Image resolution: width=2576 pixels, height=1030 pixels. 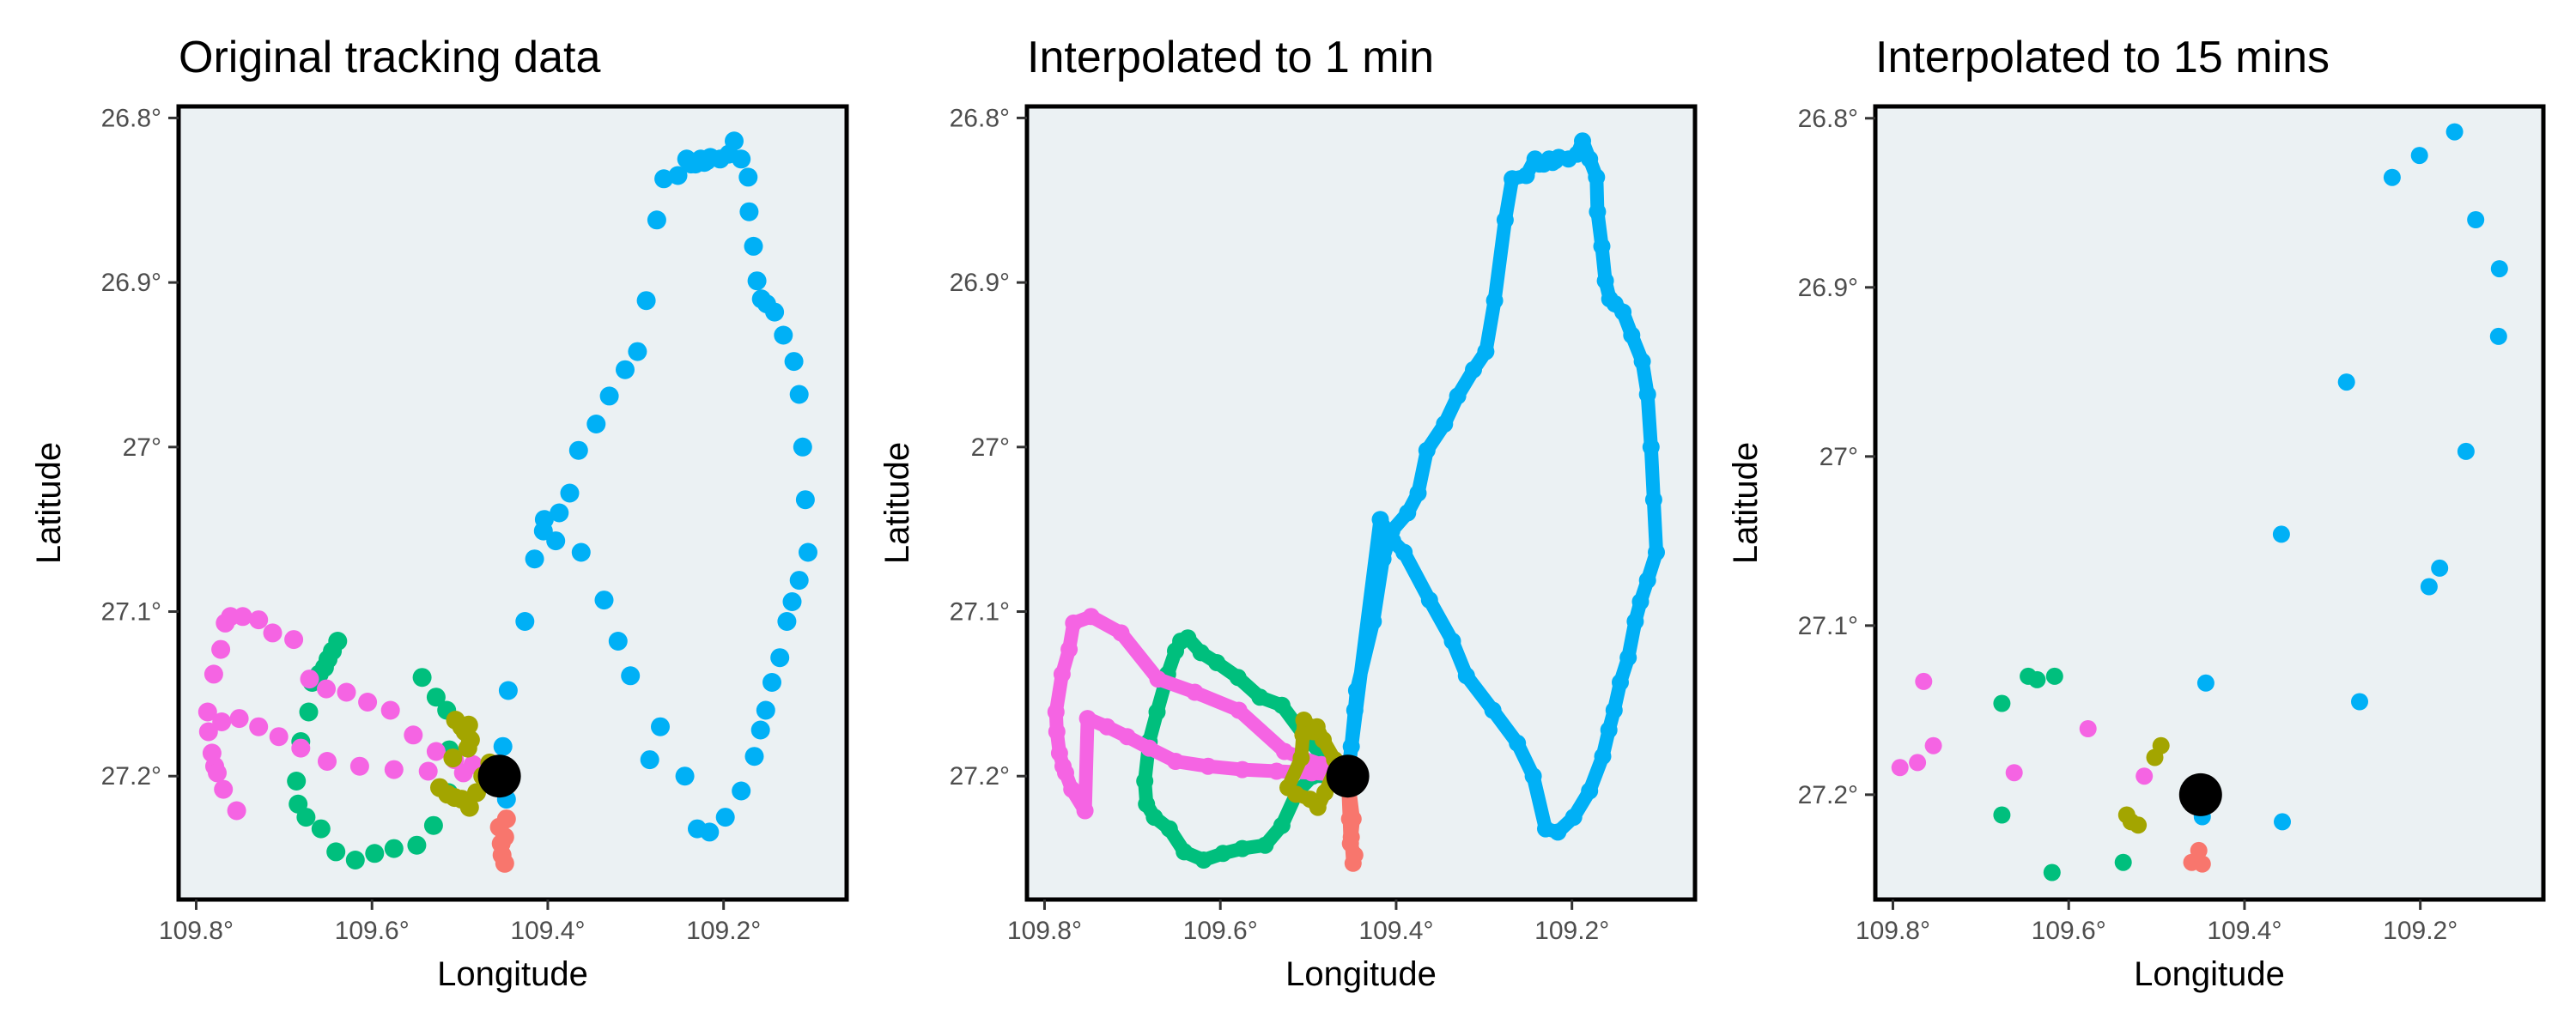 I want to click on track-line, so click(x=1246, y=749).